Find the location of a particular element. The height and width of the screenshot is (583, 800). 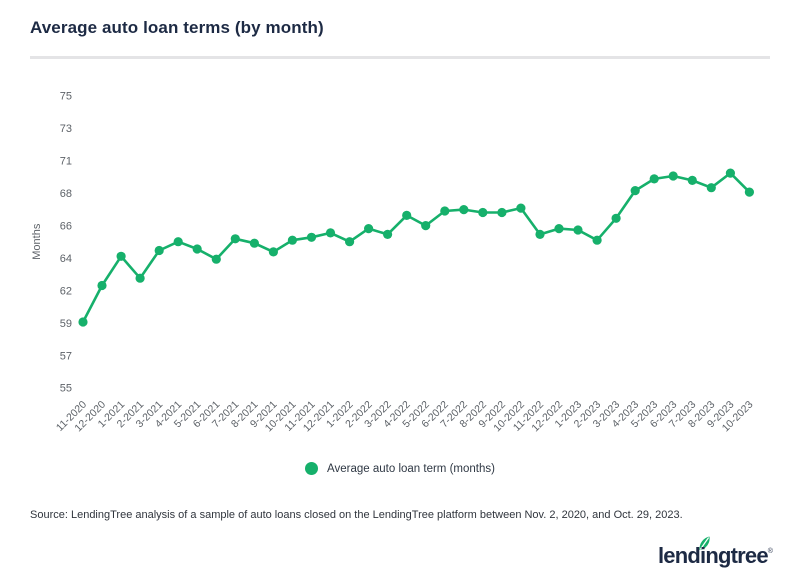

y-axis-tick-label: 66 is located at coordinates (66, 226).